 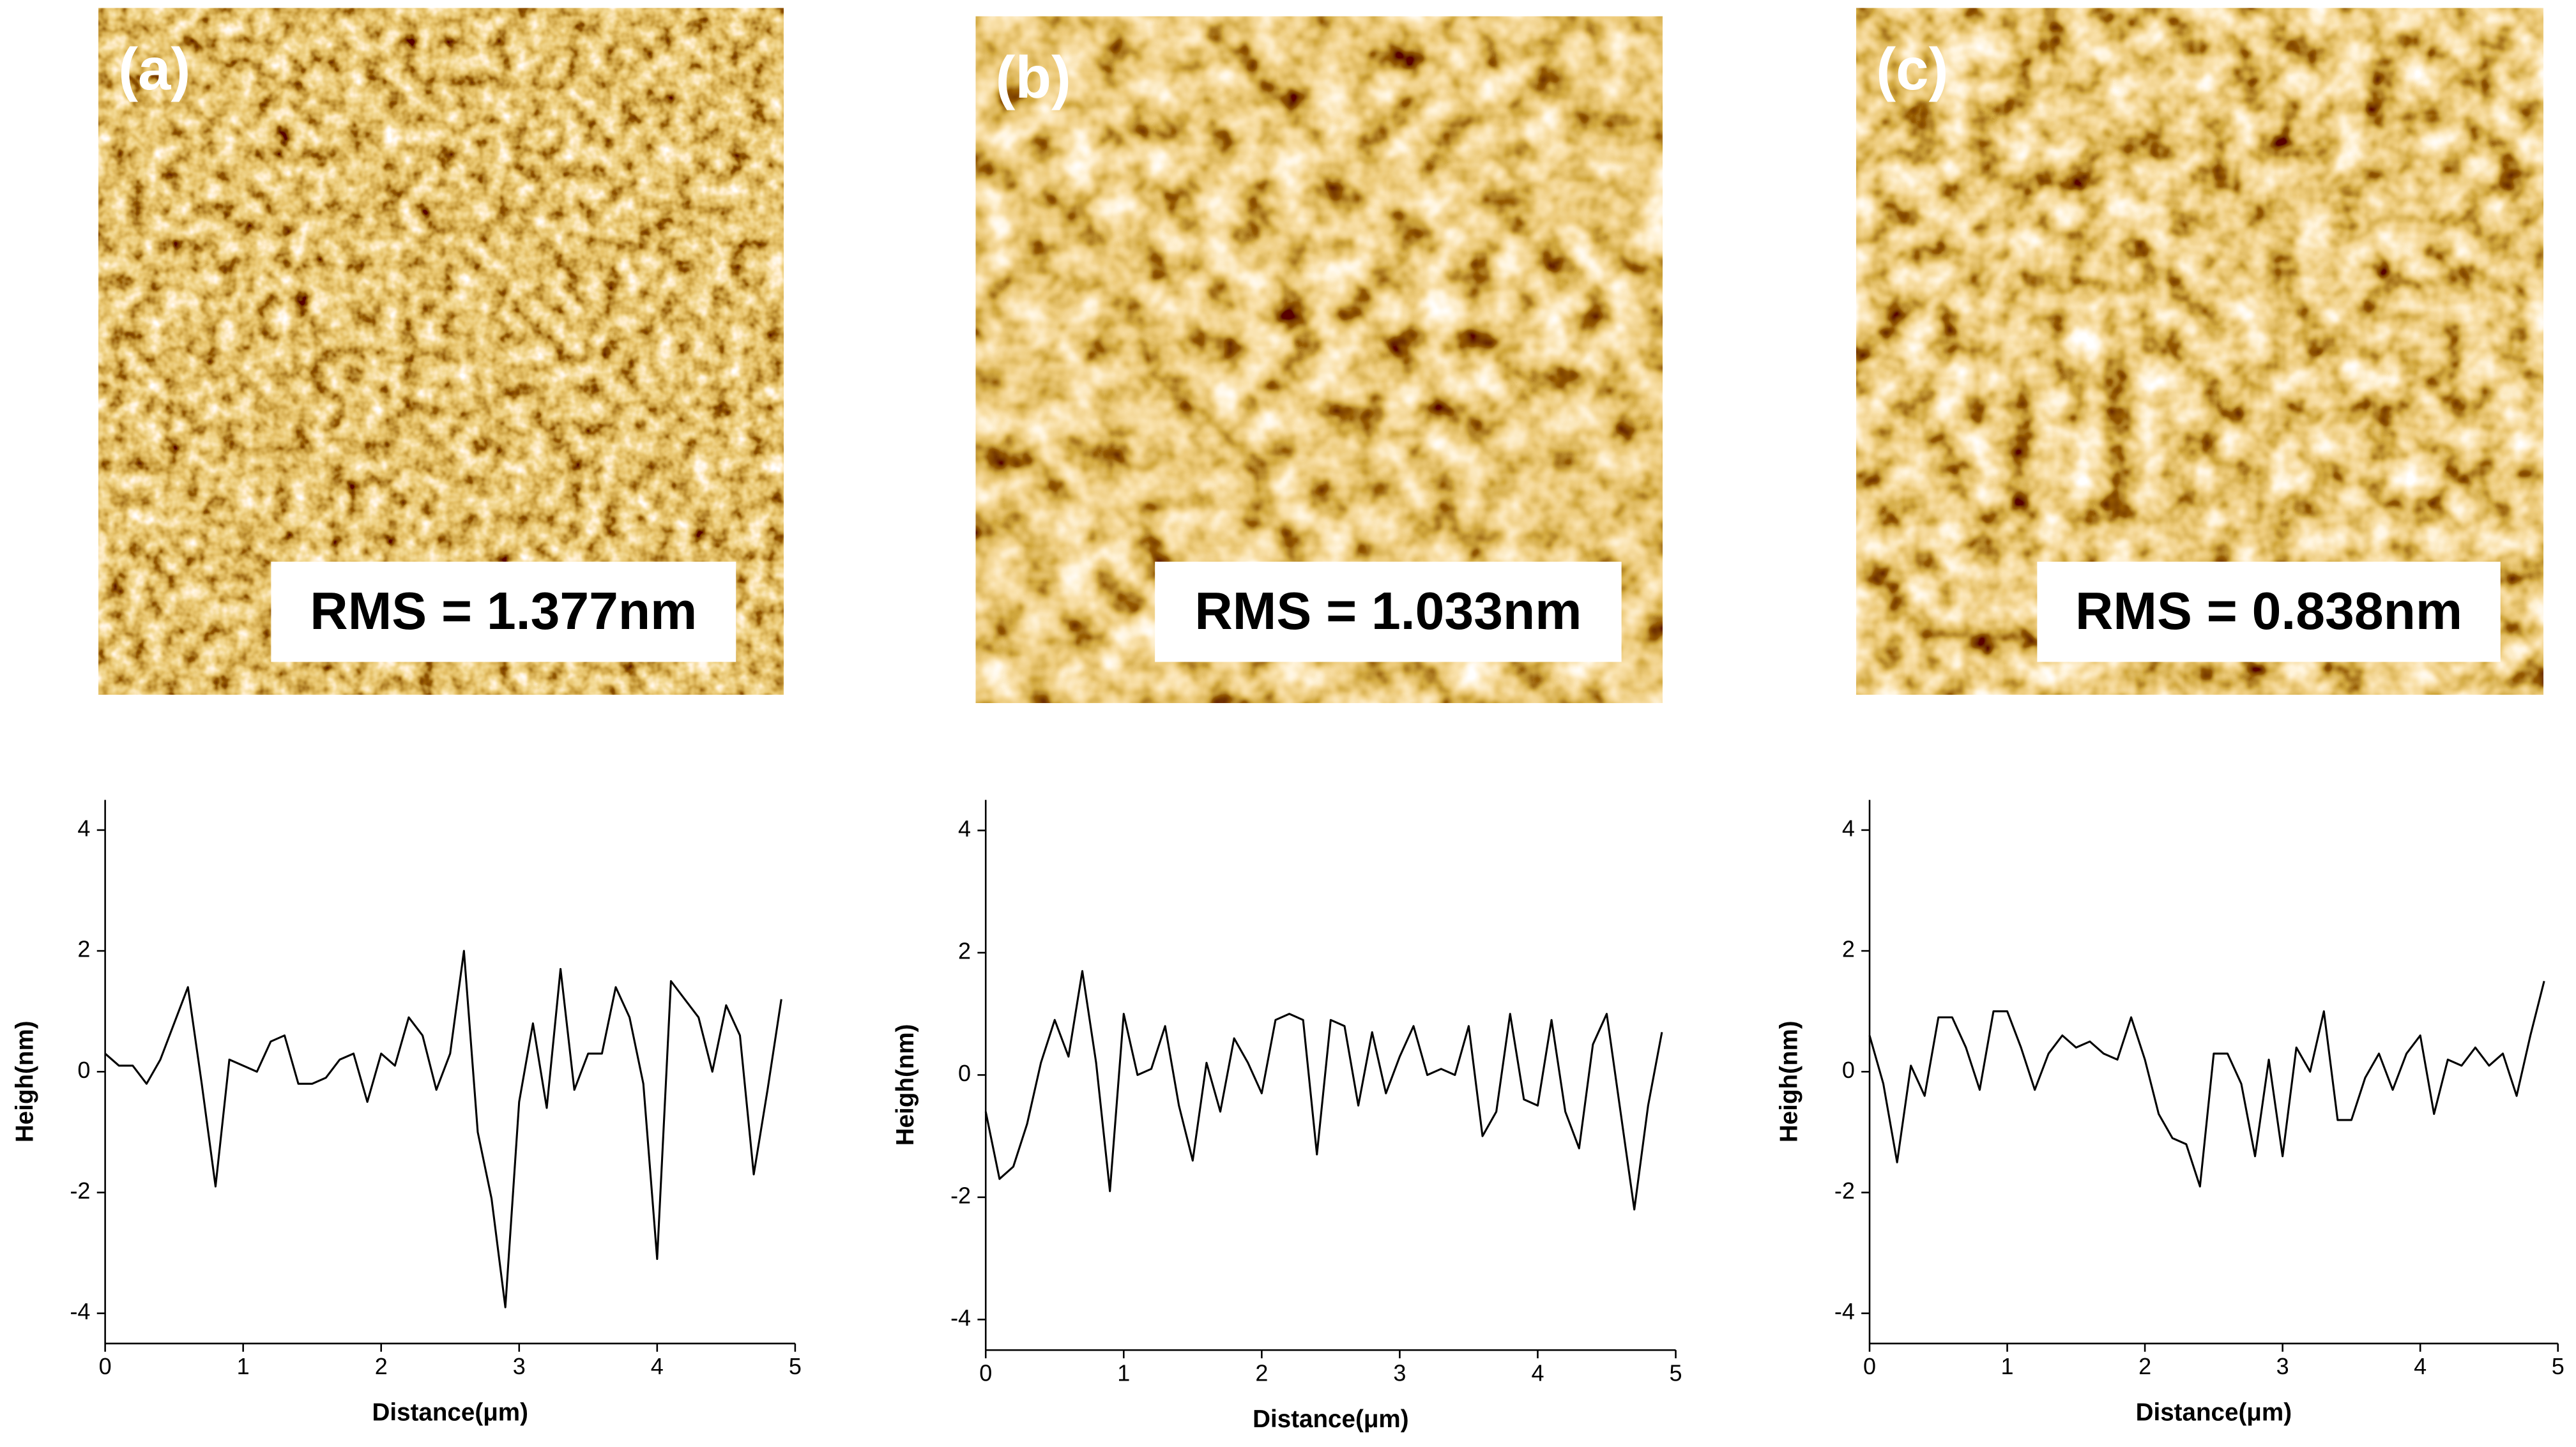 What do you see at coordinates (154, 69) in the screenshot?
I see `panel-label: (a)` at bounding box center [154, 69].